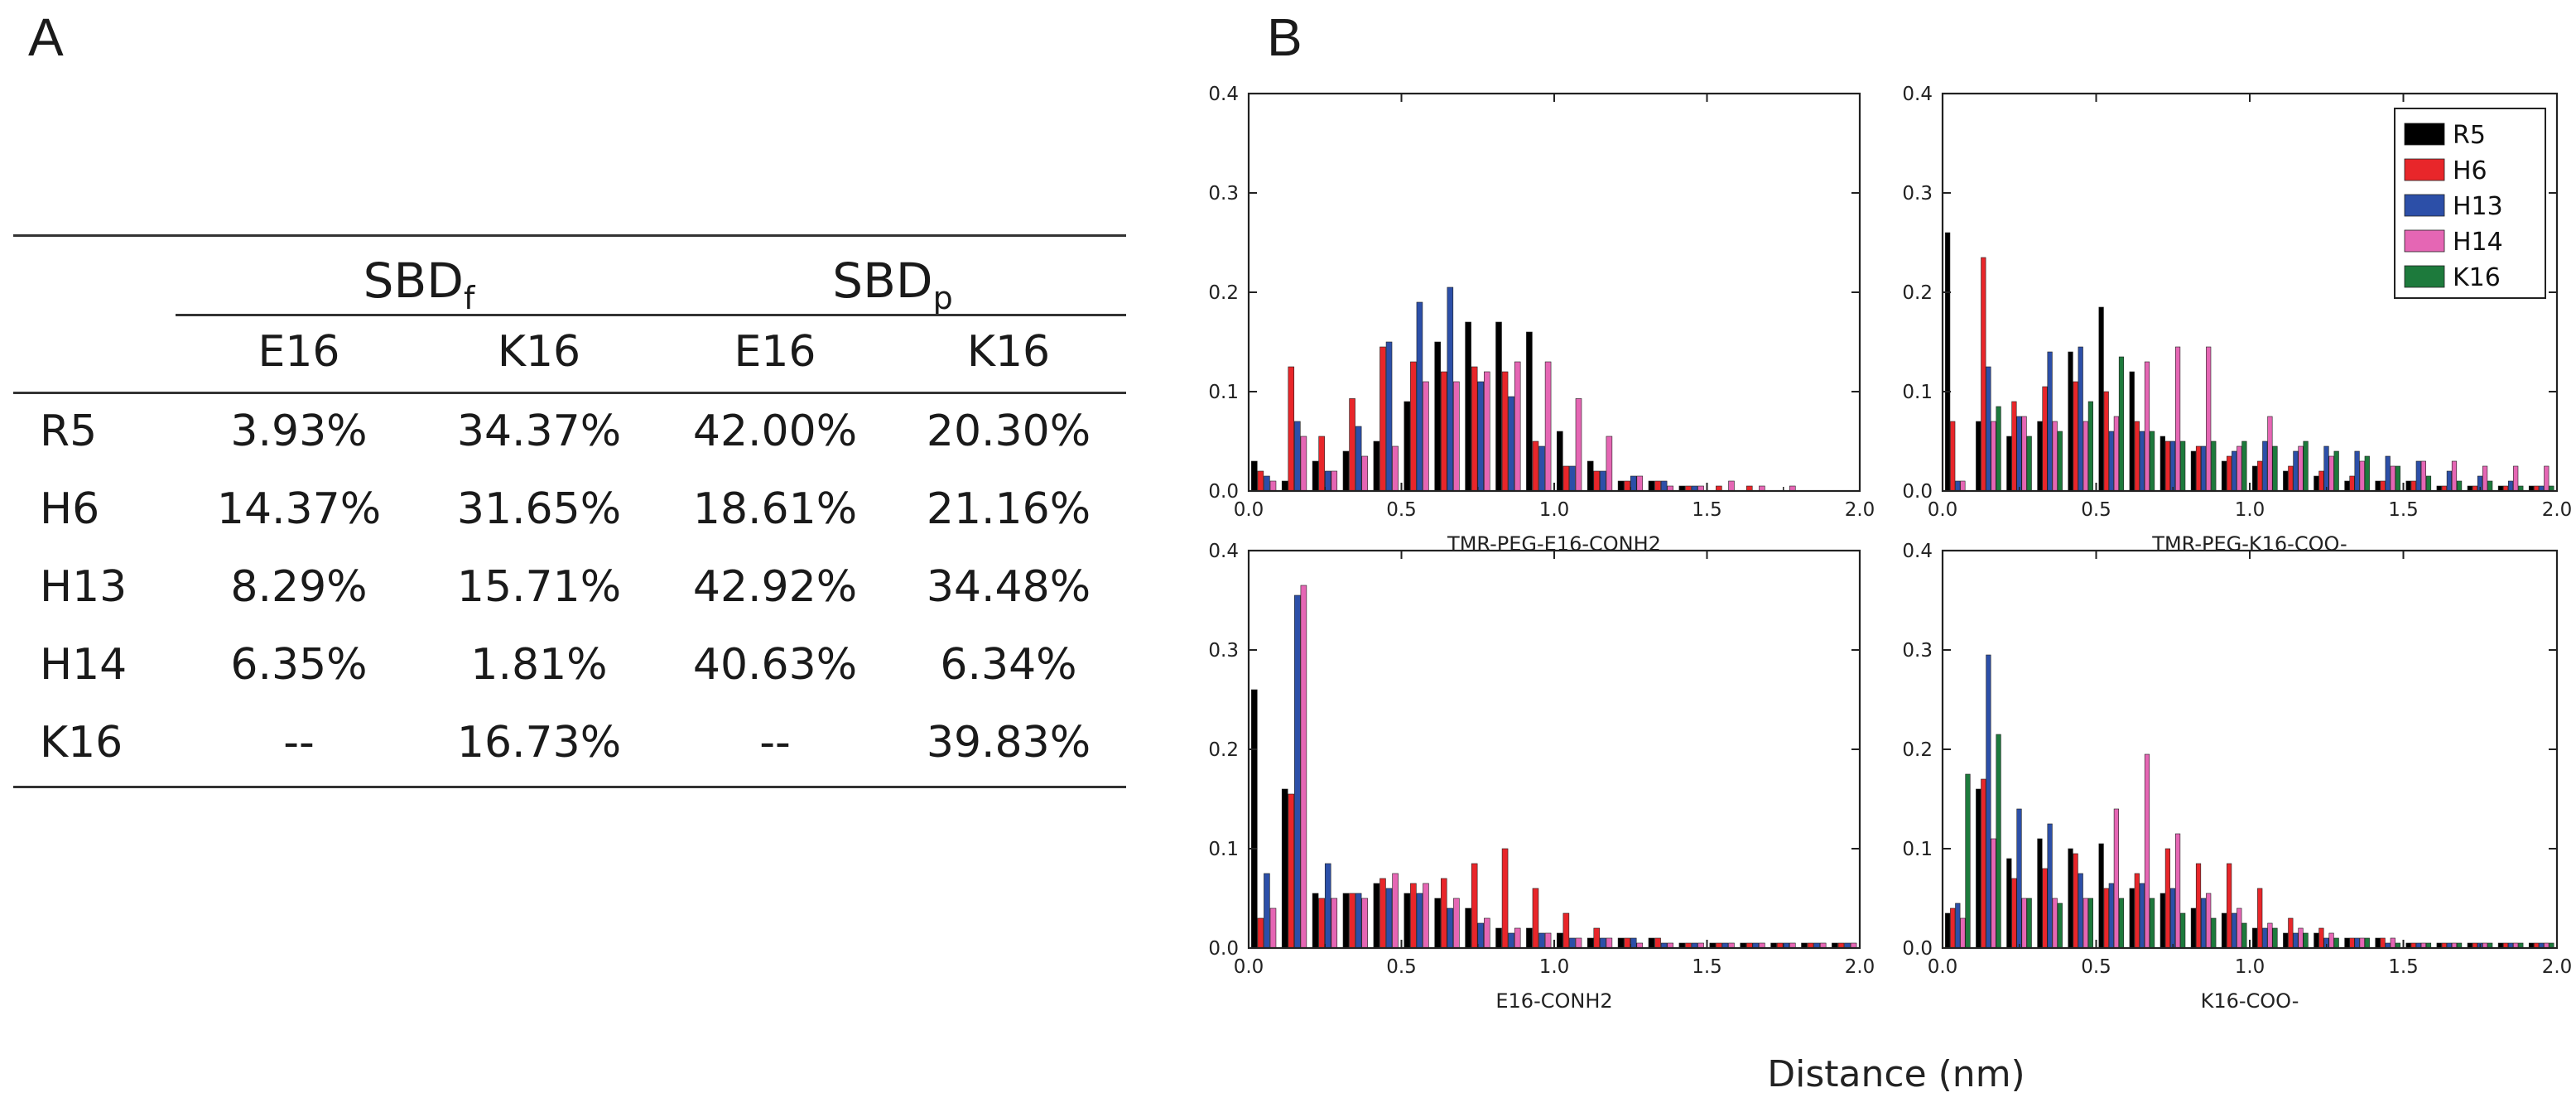 Image resolution: width=2576 pixels, height=1107 pixels. What do you see at coordinates (539, 509) in the screenshot?
I see `table-cell: 31.65%` at bounding box center [539, 509].